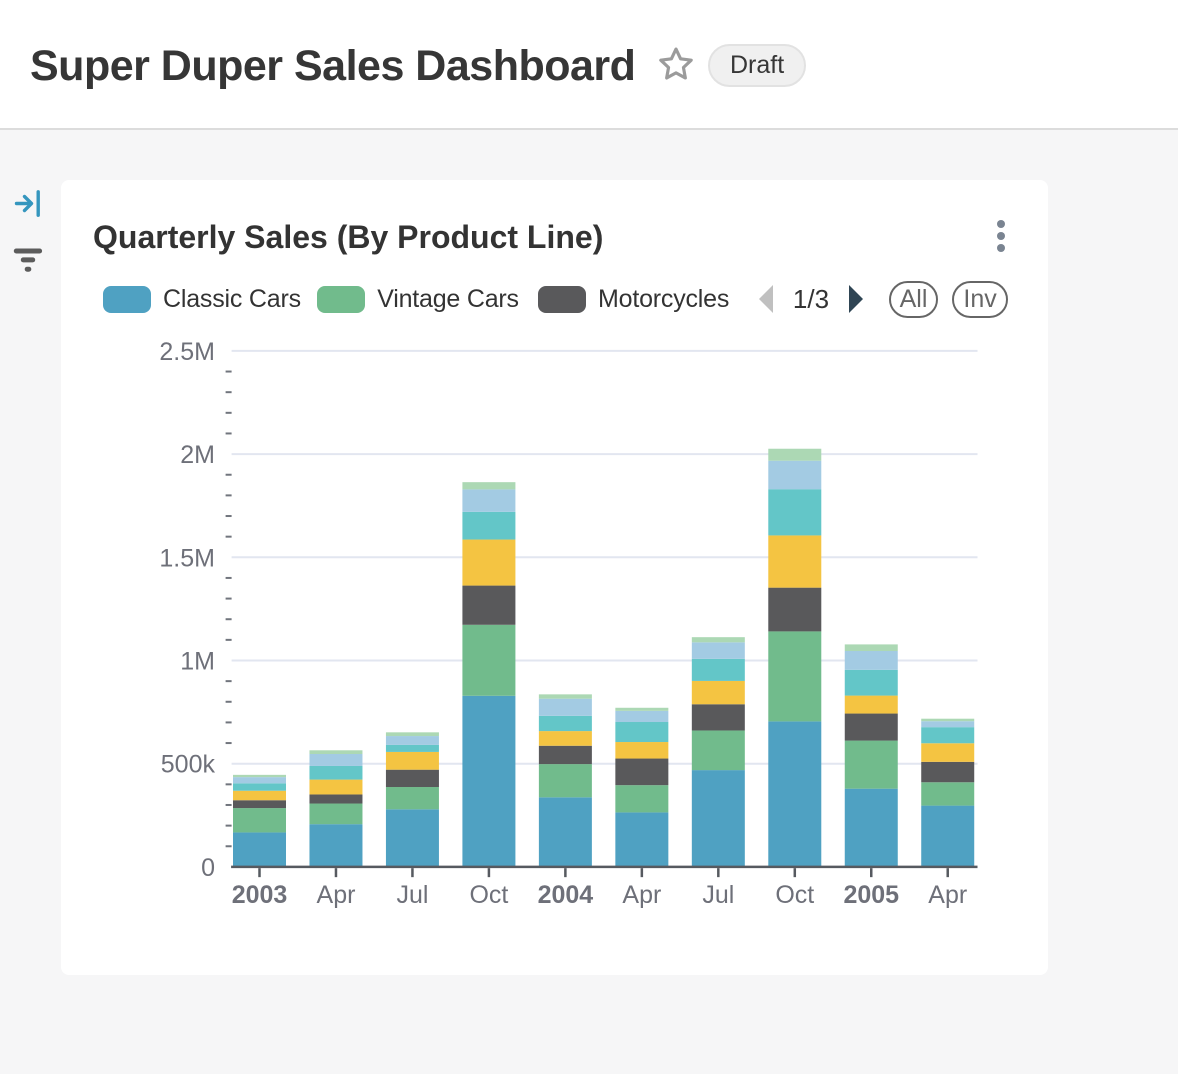 This screenshot has width=1178, height=1074. Describe the element at coordinates (913, 299) in the screenshot. I see `legend-select-all-button: All` at that location.